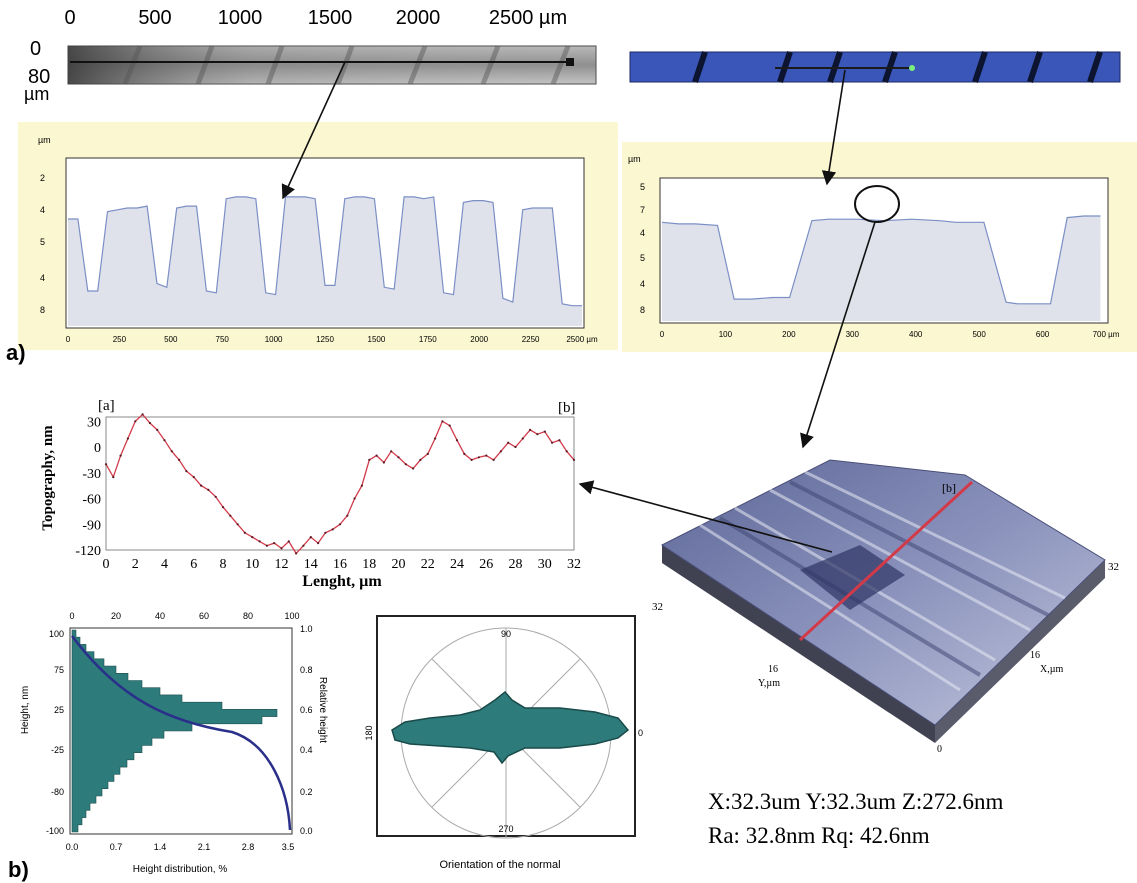 The height and width of the screenshot is (883, 1137). What do you see at coordinates (94, 422) in the screenshot?
I see `topography-y-tick: 30` at bounding box center [94, 422].